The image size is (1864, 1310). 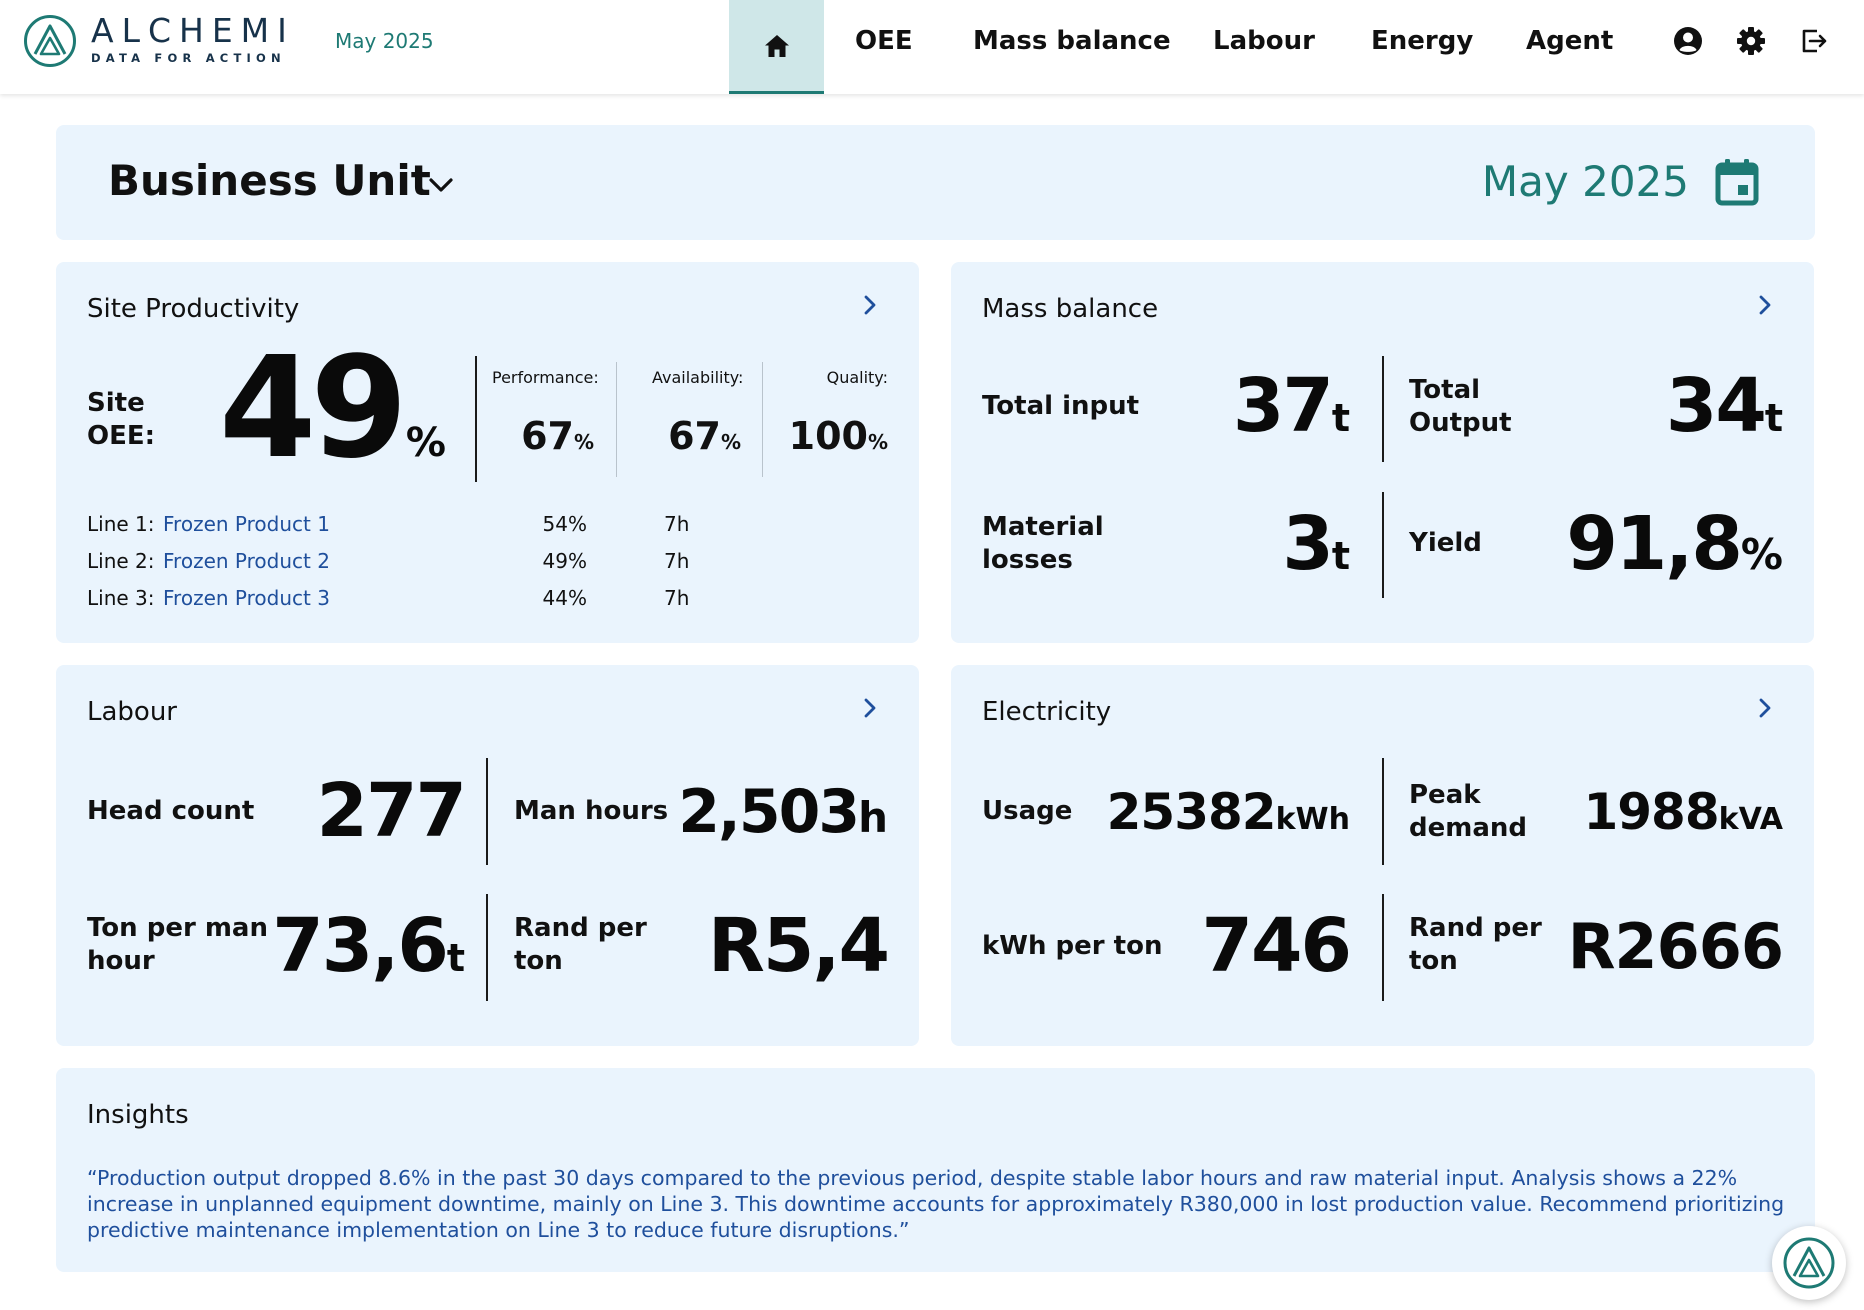 What do you see at coordinates (545, 377) in the screenshot?
I see `performance-label: Performance:` at bounding box center [545, 377].